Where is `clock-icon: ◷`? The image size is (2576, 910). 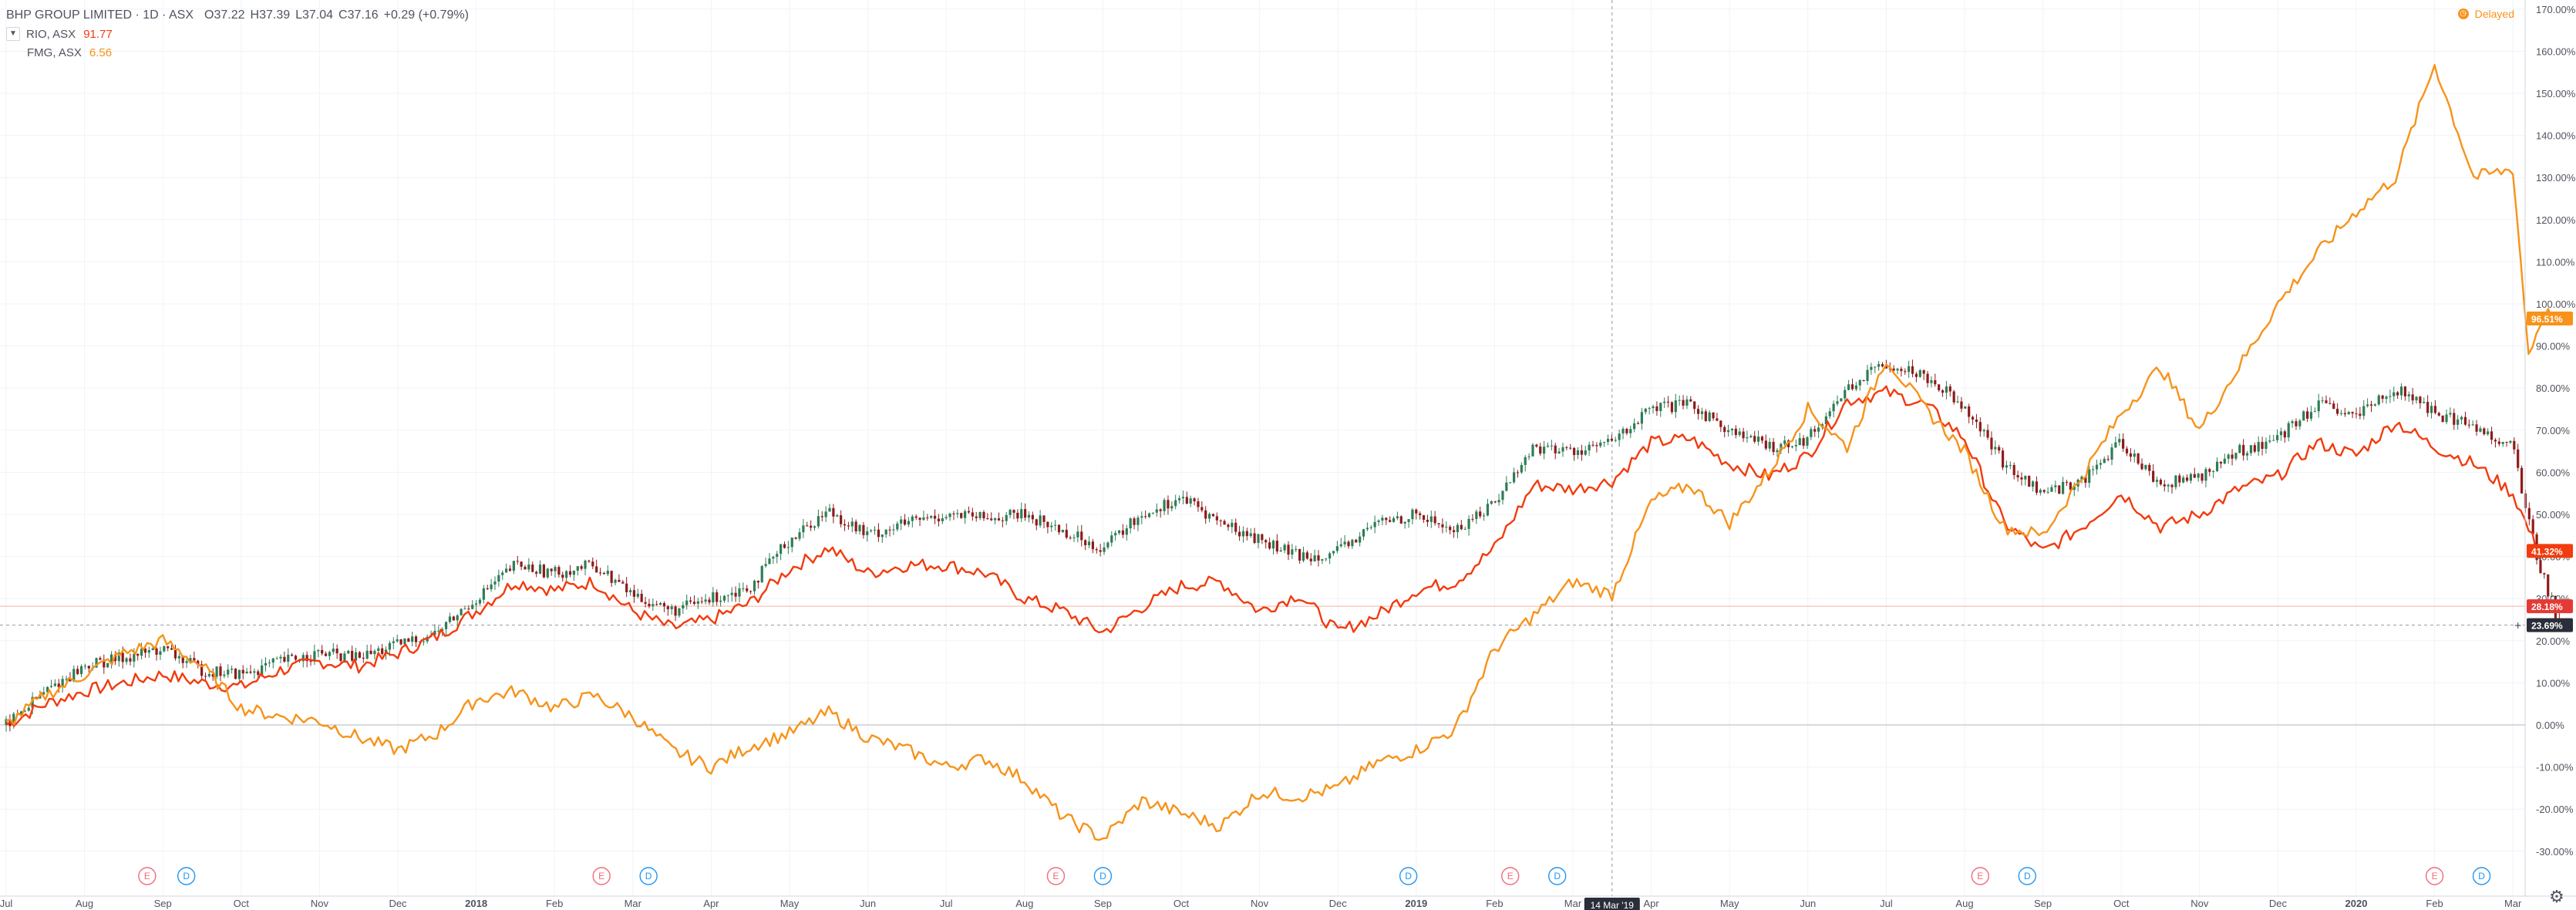 clock-icon: ◷ is located at coordinates (2463, 14).